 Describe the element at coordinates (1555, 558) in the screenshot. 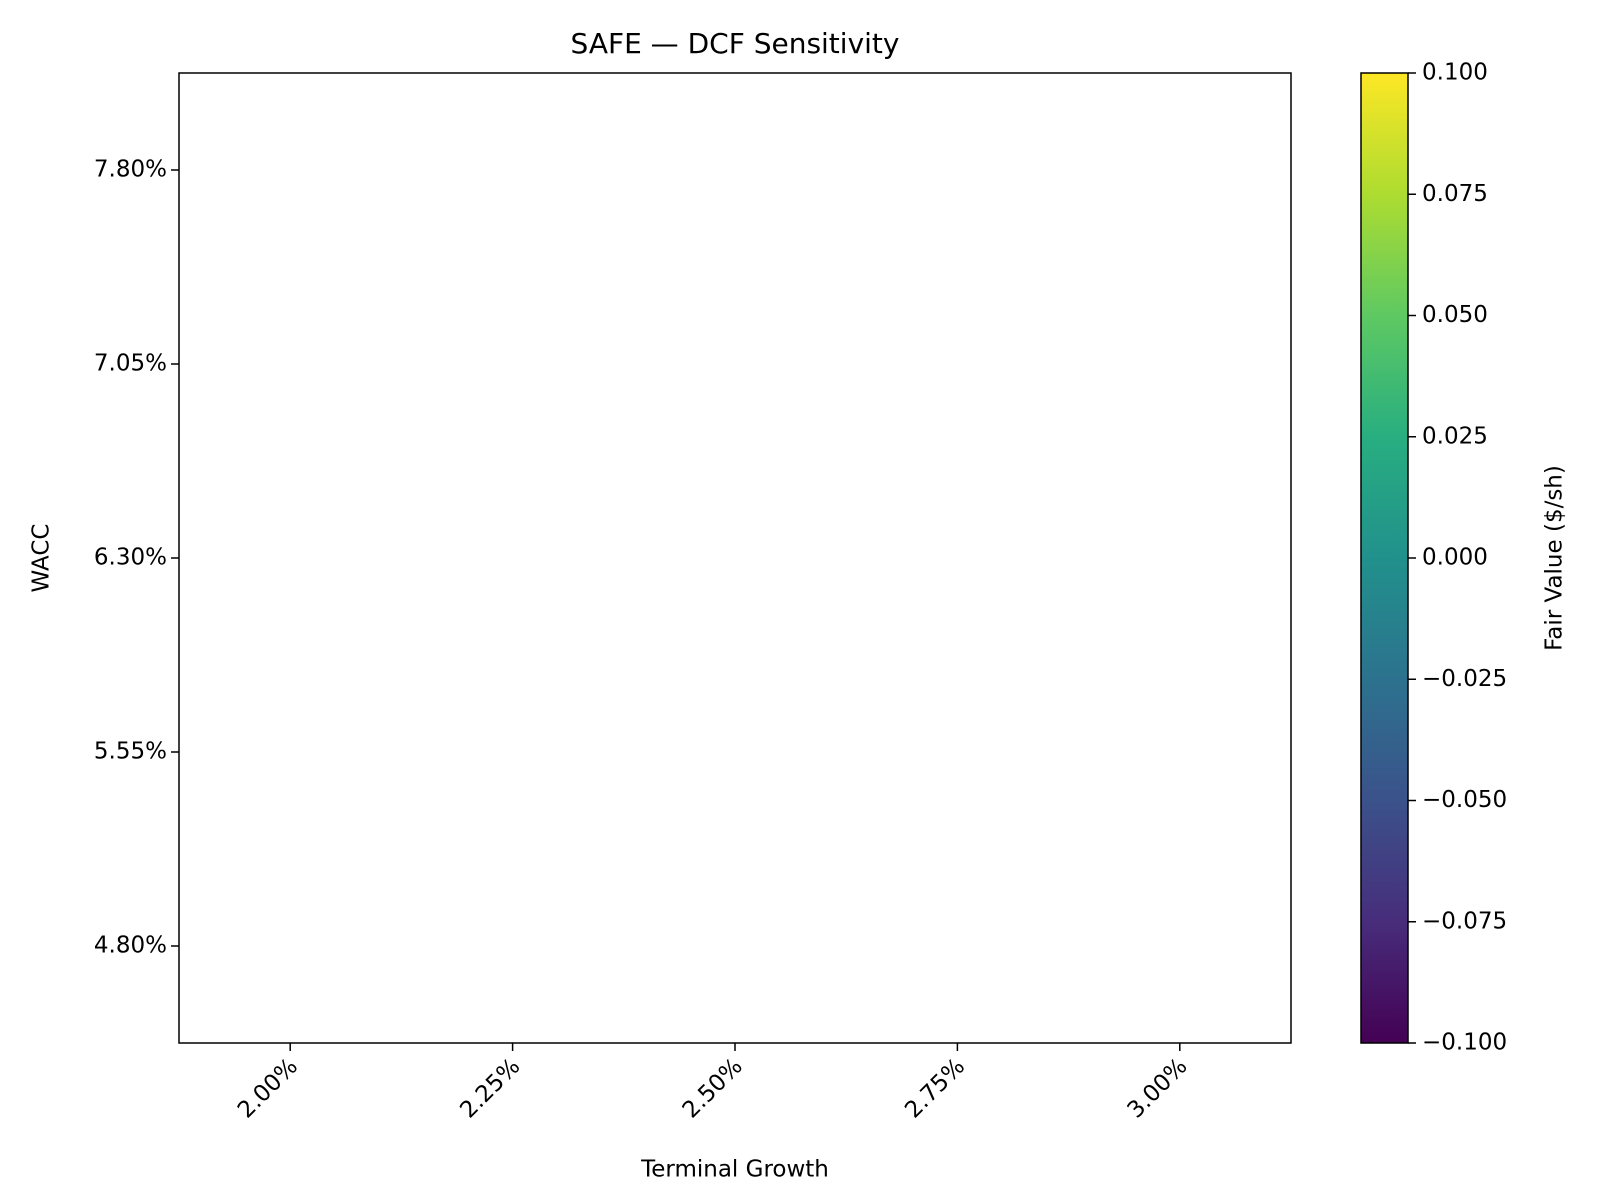

I see `colorbar-label: Fair Value ($/sh)` at that location.